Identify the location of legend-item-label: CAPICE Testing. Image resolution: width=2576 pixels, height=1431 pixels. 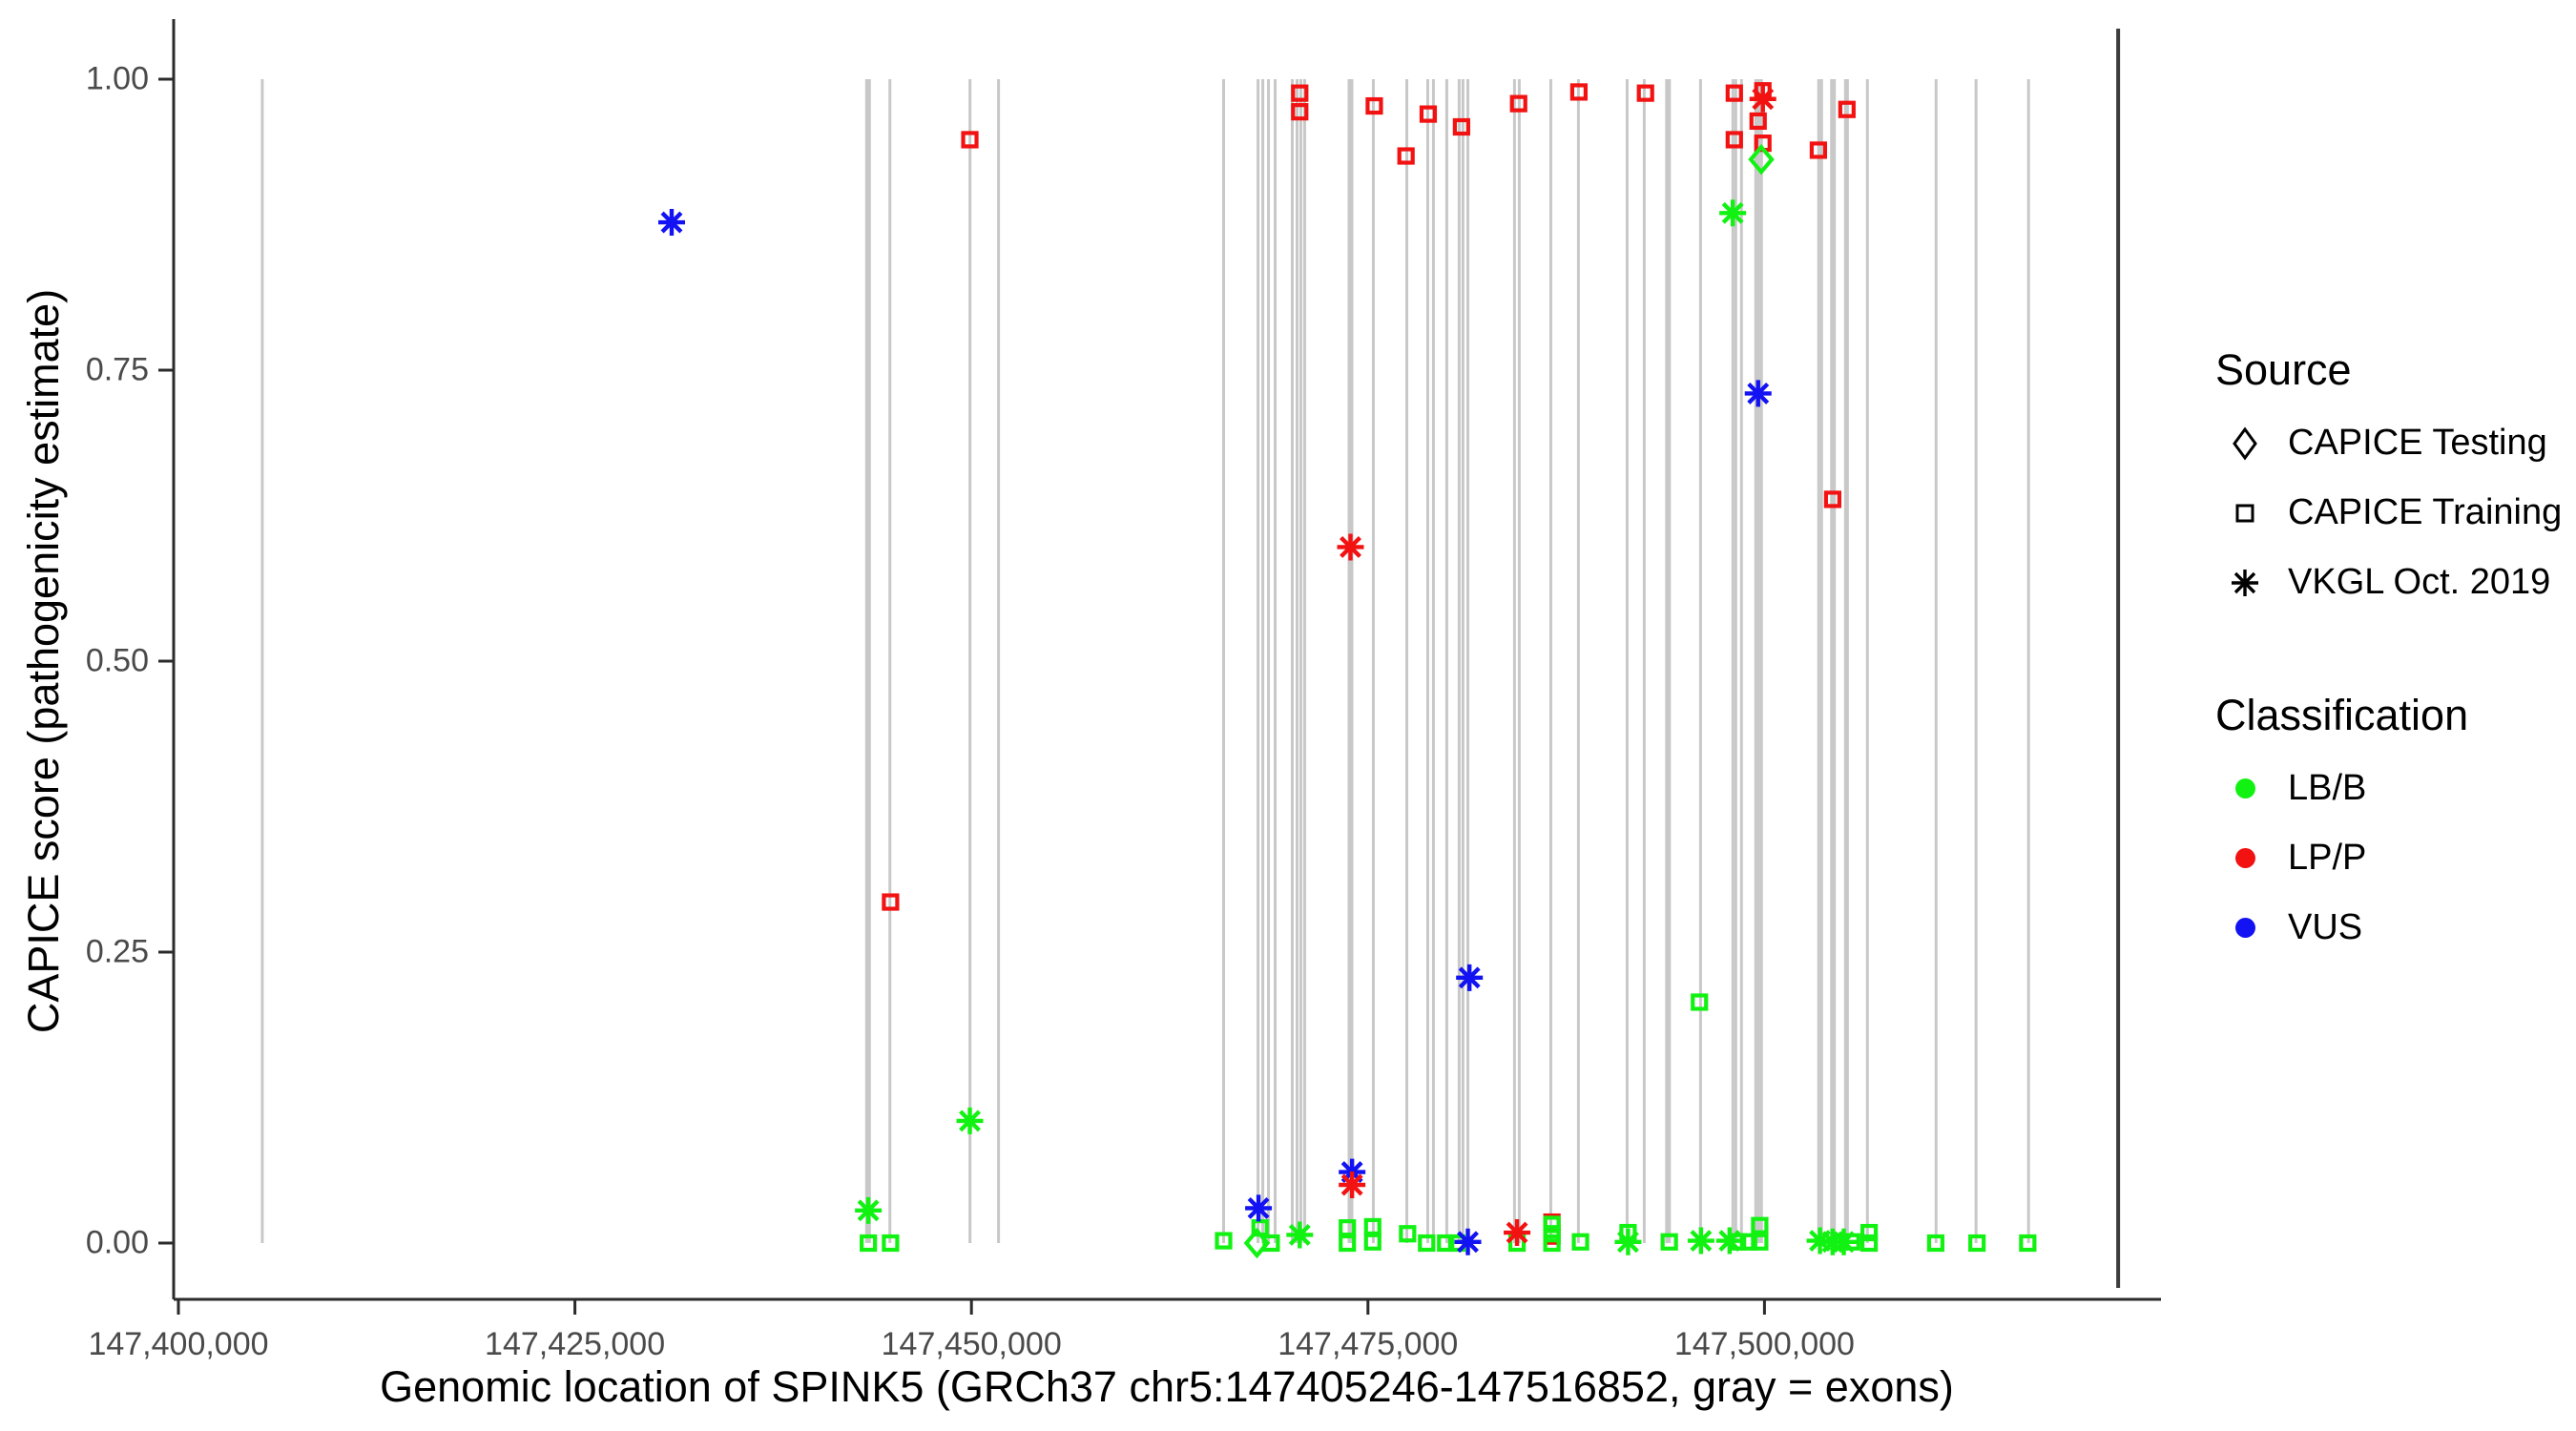
(2417, 443).